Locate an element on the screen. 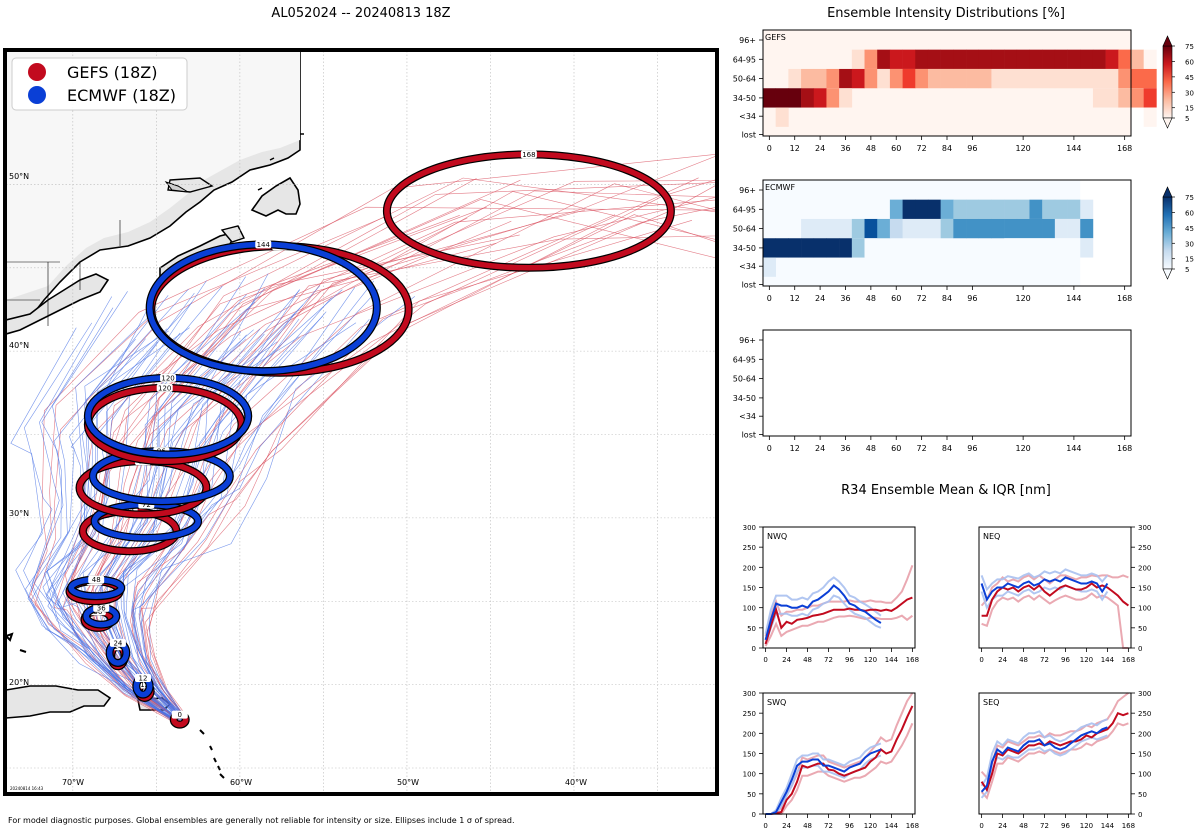 The width and height of the screenshot is (1200, 840). r34-xlabel-nwq-7: 168 is located at coordinates (912, 660).